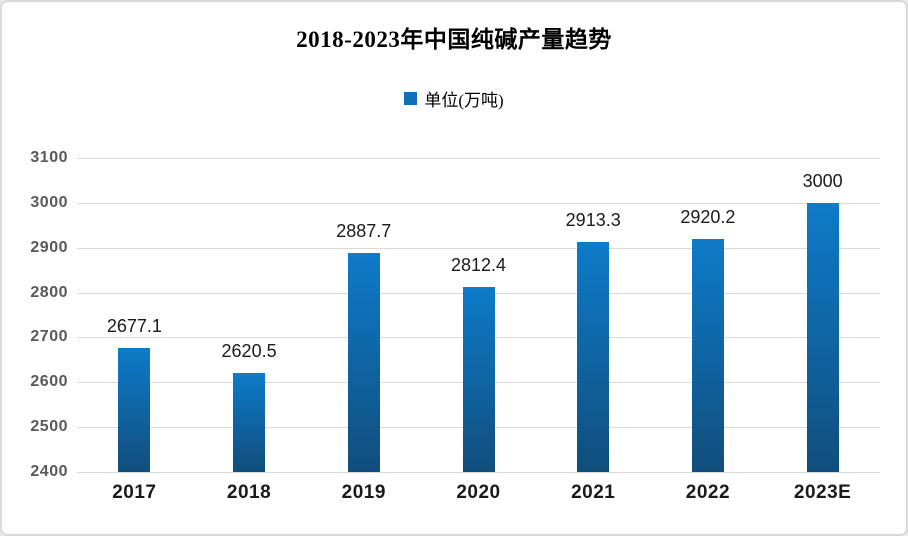  What do you see at coordinates (49, 427) in the screenshot?
I see `y-axis-tick-label: 2500` at bounding box center [49, 427].